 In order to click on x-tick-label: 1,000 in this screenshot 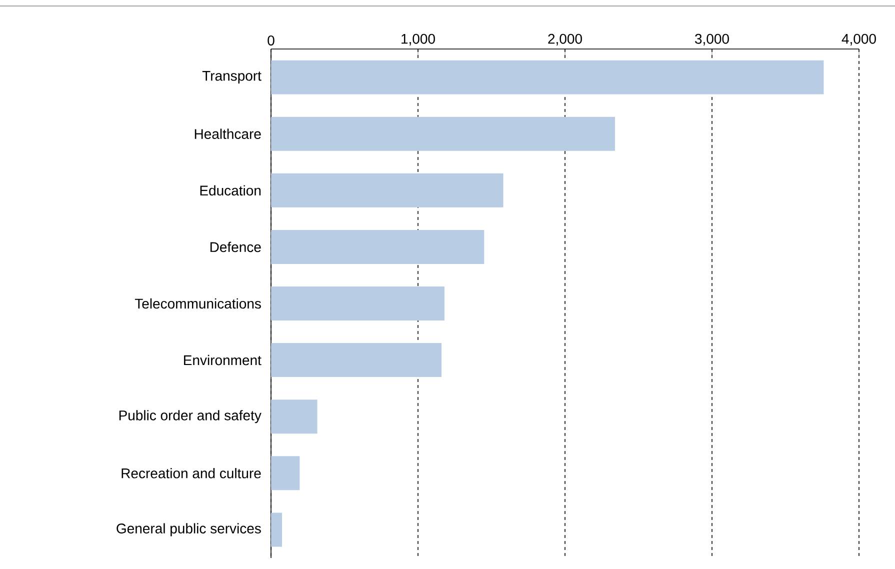, I will do `click(418, 40)`.